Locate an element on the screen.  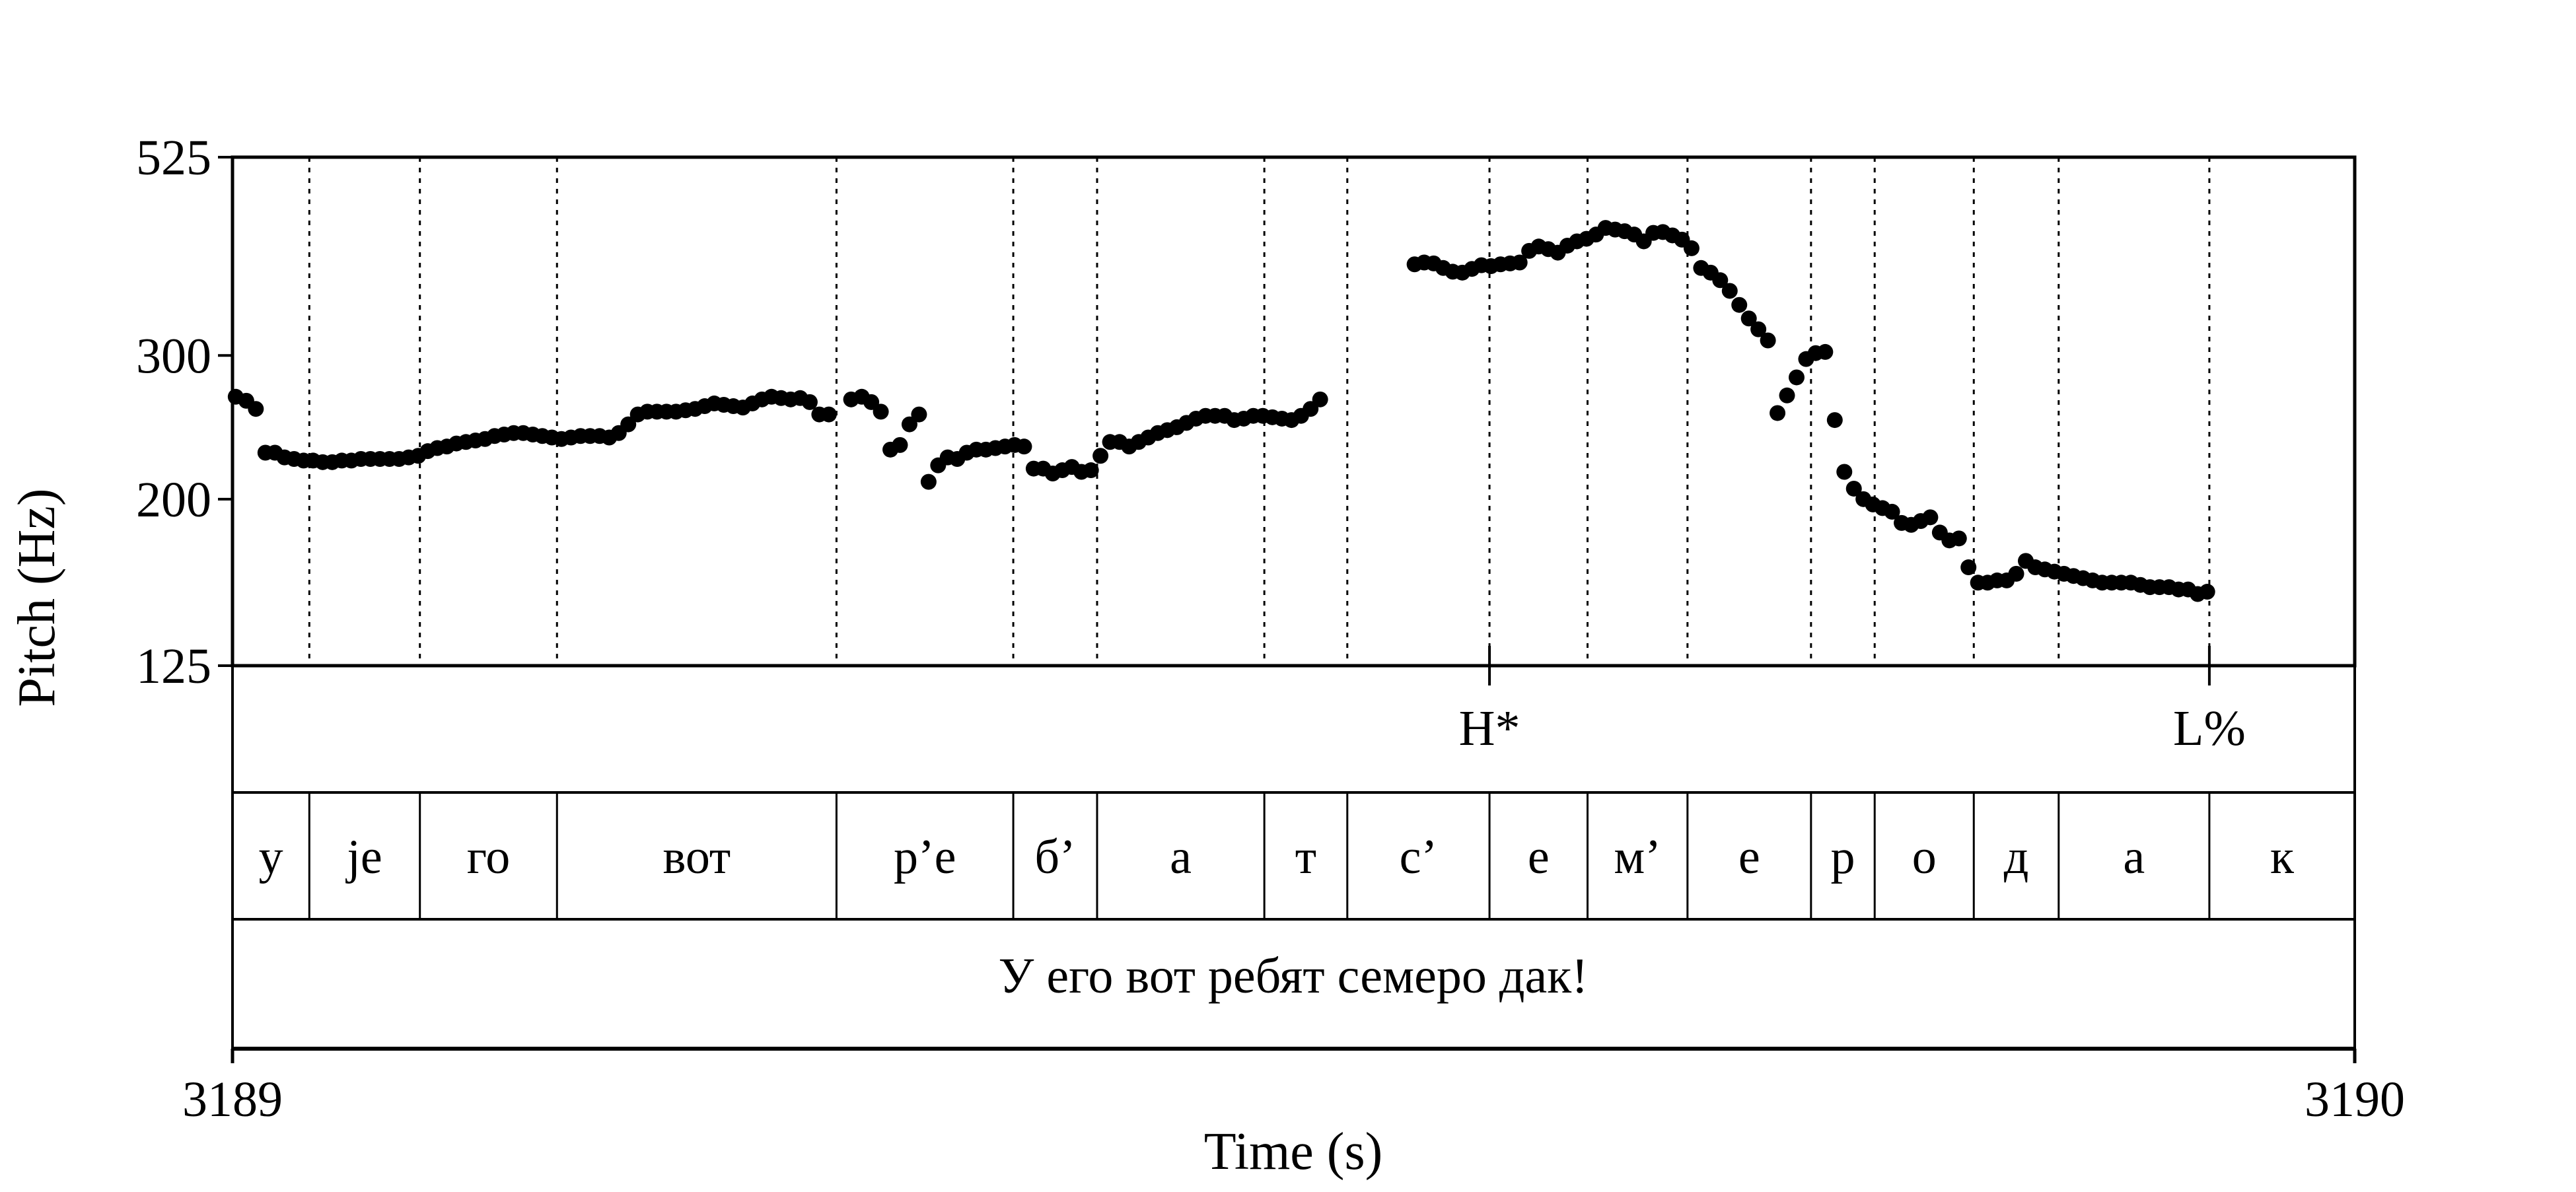
segment-label-14: д is located at coordinates (2016, 857).